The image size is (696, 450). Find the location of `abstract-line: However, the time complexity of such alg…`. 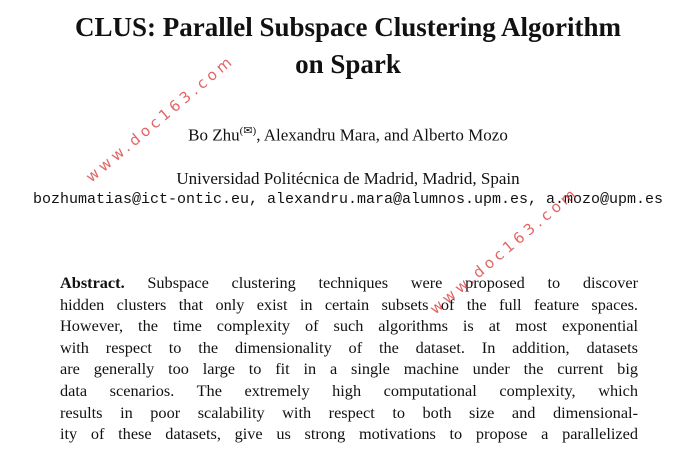

abstract-line: However, the time complexity of such alg… is located at coordinates (349, 325).